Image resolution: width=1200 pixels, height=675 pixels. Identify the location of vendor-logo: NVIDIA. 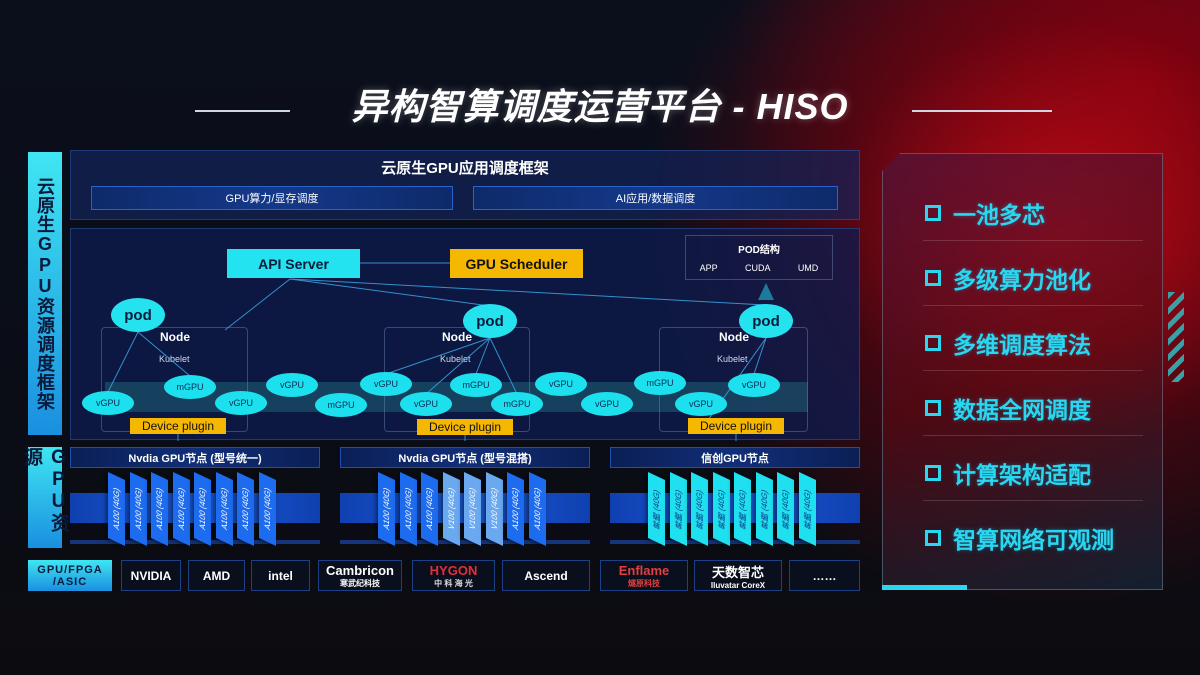
(151, 575).